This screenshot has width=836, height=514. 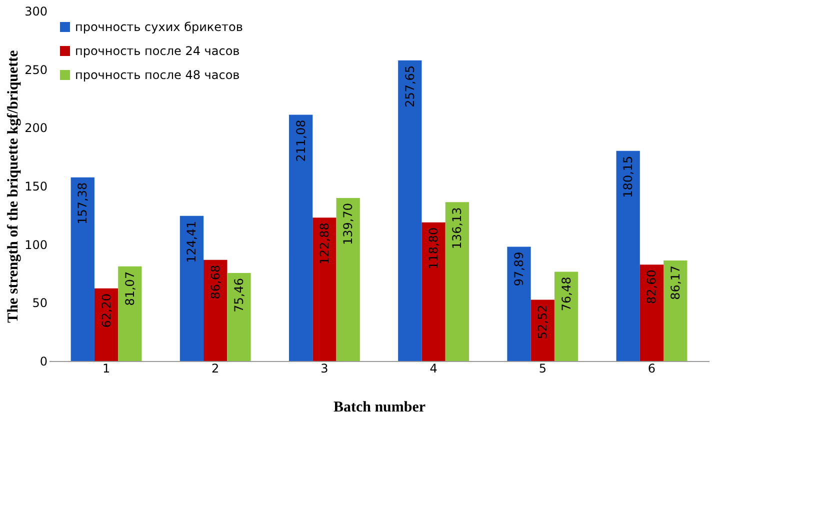 What do you see at coordinates (675, 282) in the screenshot?
I see `data-label: 86,17` at bounding box center [675, 282].